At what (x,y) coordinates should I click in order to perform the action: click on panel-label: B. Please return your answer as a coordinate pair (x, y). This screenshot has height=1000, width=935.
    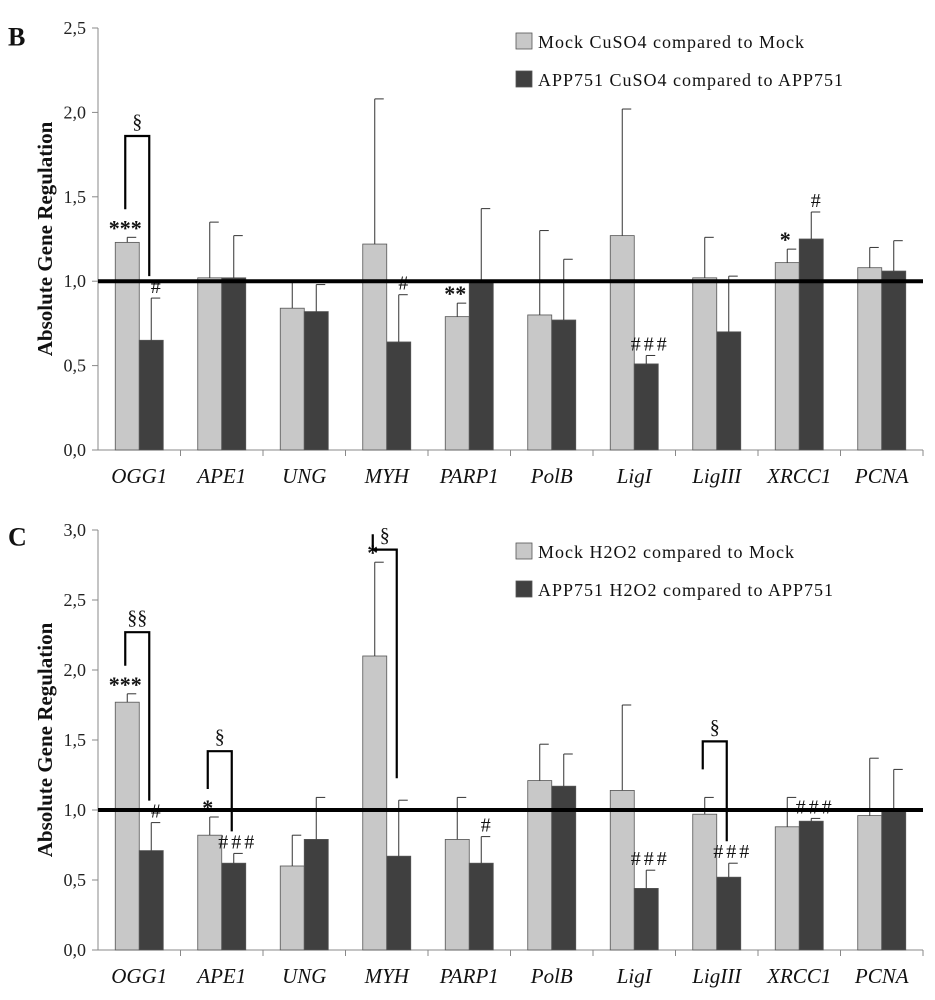
    Looking at the image, I should click on (16, 36).